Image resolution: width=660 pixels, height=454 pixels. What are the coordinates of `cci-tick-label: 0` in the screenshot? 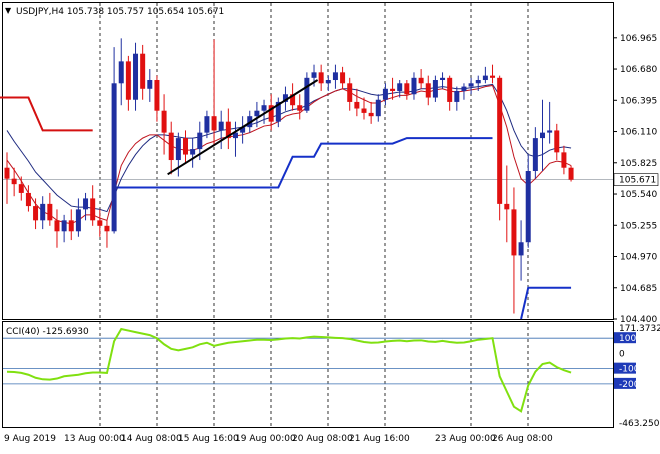 It's located at (622, 354).